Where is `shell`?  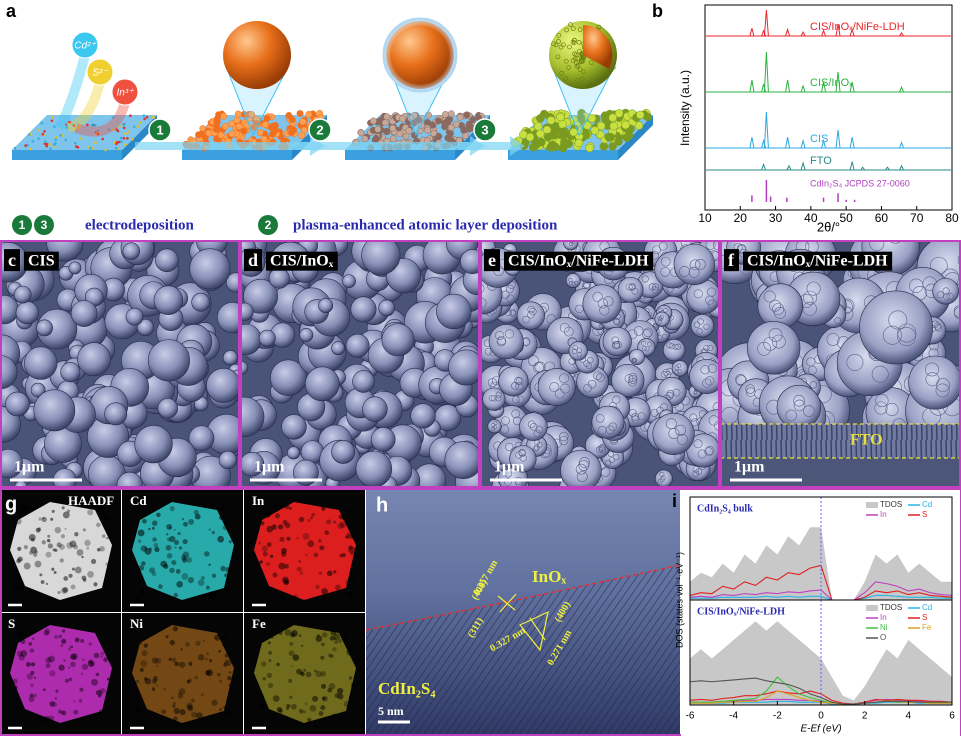
shell is located at coordinates (420, 55).